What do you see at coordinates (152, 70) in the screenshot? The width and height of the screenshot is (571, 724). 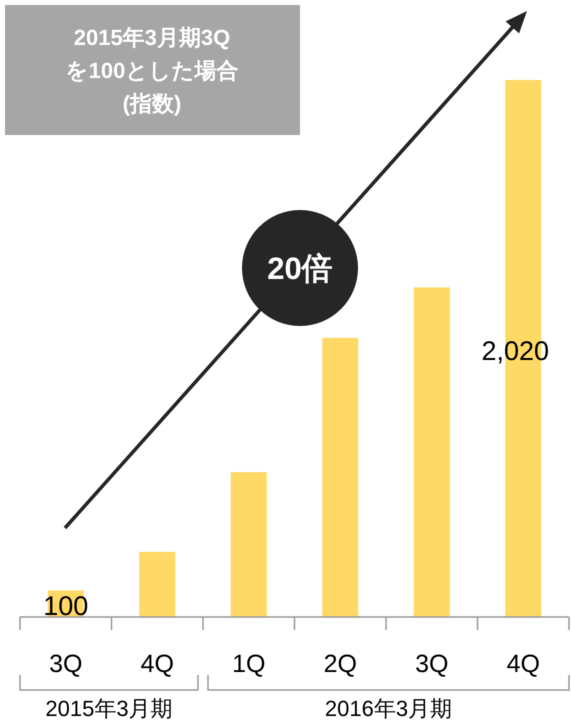 I see `chart-title: 2015年3月期3Q を100とした場合 (指数)` at bounding box center [152, 70].